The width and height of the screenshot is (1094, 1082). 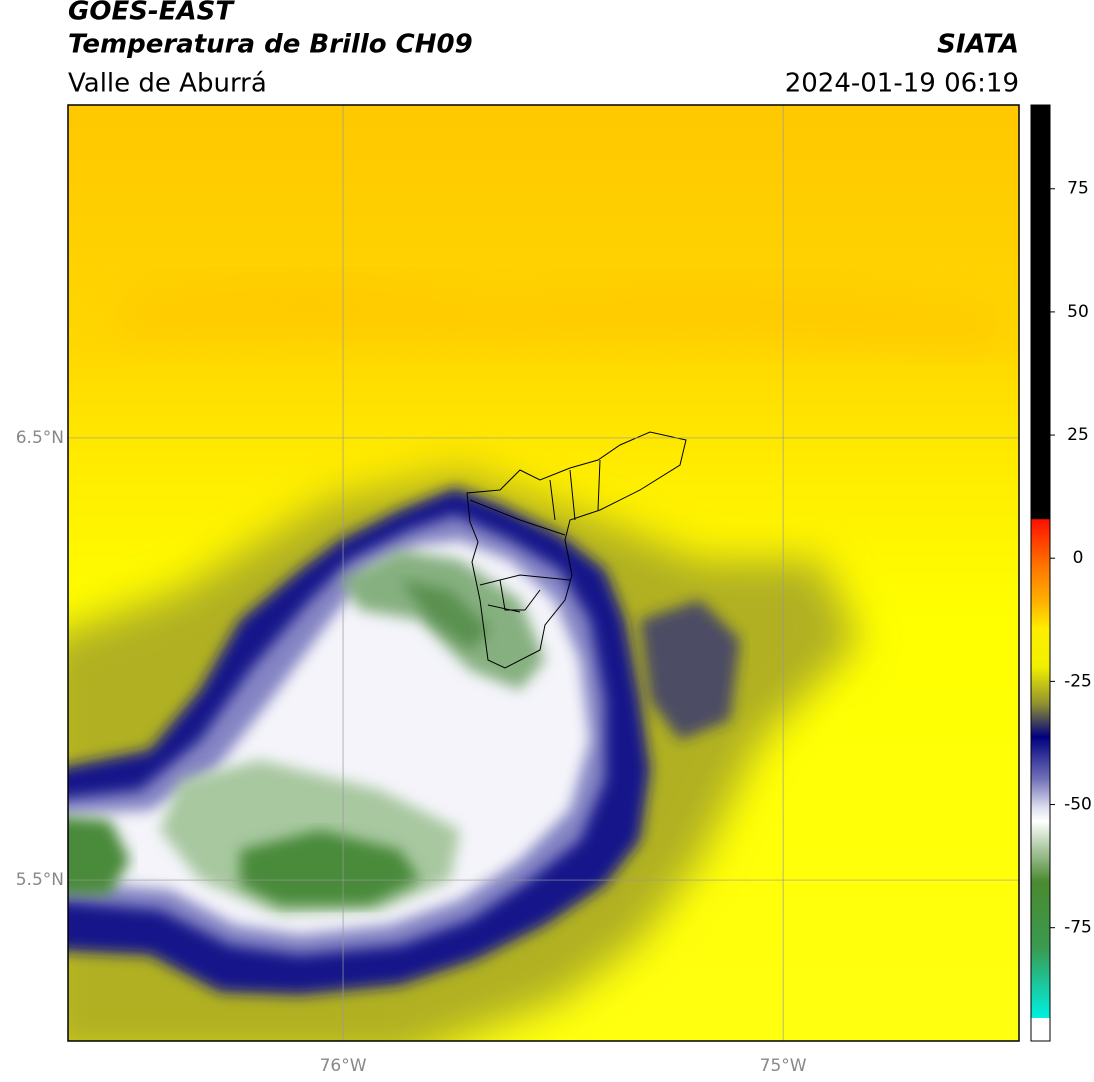 I want to click on colorbar-tick-label: 75, so click(x=1078, y=189).